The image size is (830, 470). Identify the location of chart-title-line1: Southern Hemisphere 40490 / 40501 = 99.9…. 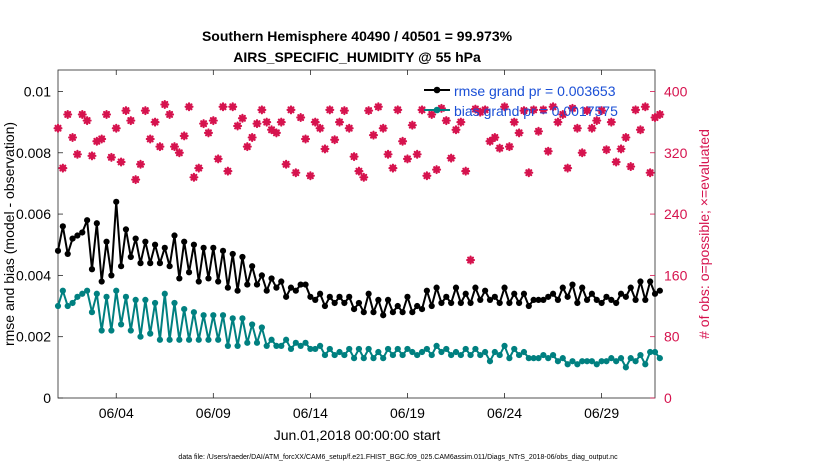
(357, 36).